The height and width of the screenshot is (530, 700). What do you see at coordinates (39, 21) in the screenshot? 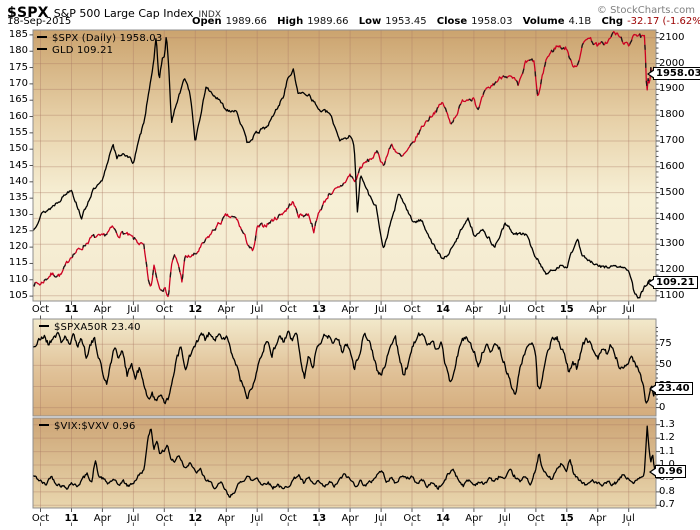
I see `chart-date: 18-Sep-2015` at bounding box center [39, 21].